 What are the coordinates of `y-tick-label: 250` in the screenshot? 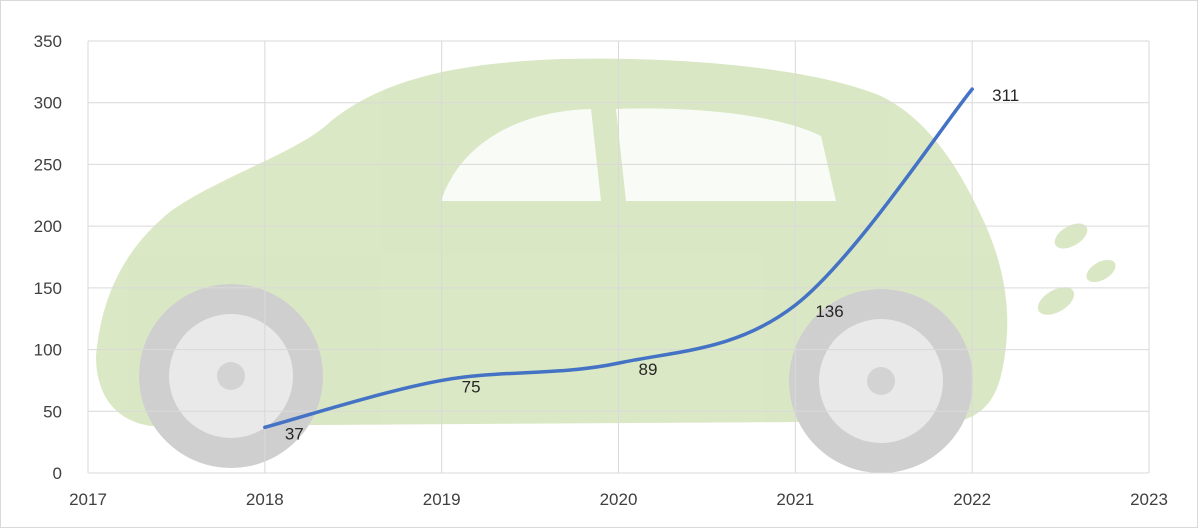 It's located at (48, 164).